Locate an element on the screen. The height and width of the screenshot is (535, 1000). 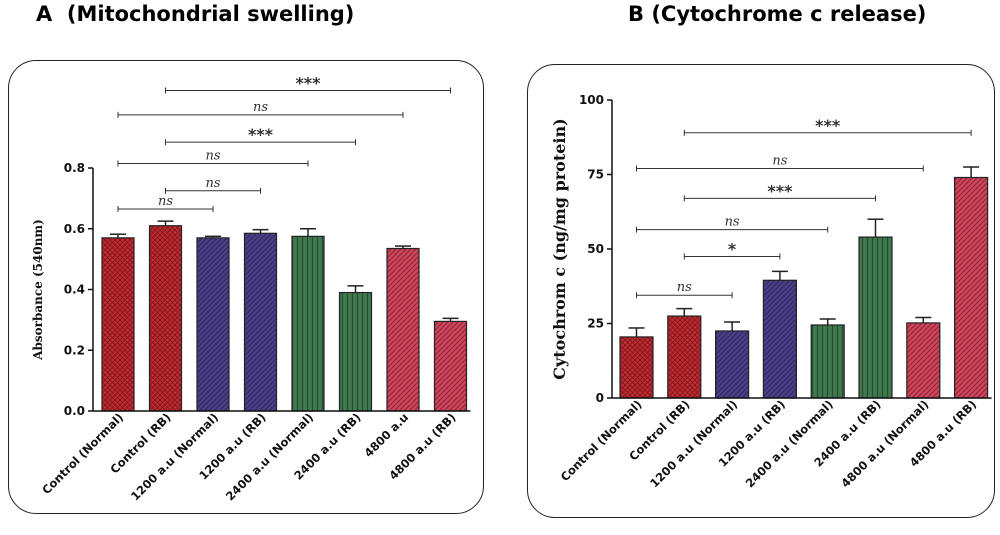
y-tick-label: 75 is located at coordinates (595, 175).